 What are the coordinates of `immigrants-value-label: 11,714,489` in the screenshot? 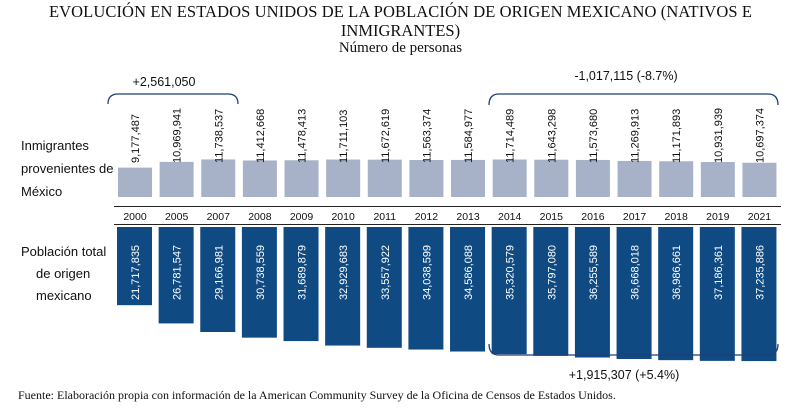 It's located at (511, 136).